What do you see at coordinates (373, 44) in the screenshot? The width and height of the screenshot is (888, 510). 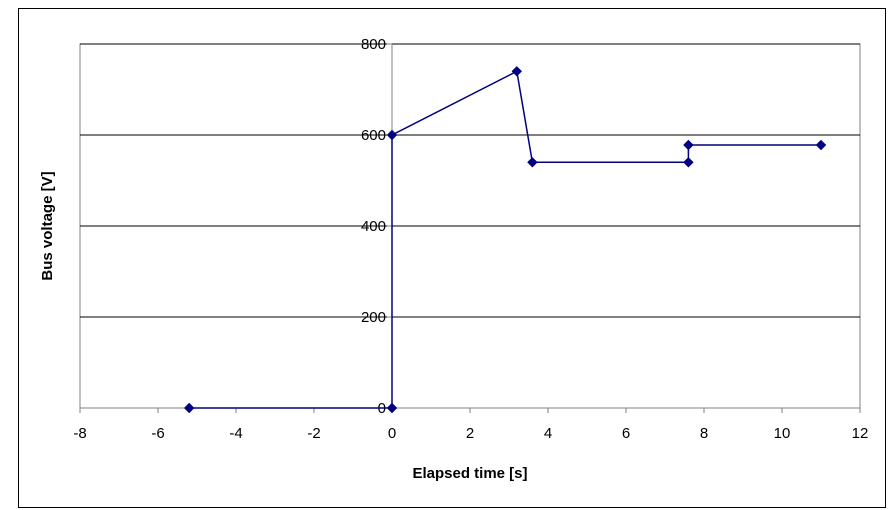 I see `y-tick-label: 800` at bounding box center [373, 44].